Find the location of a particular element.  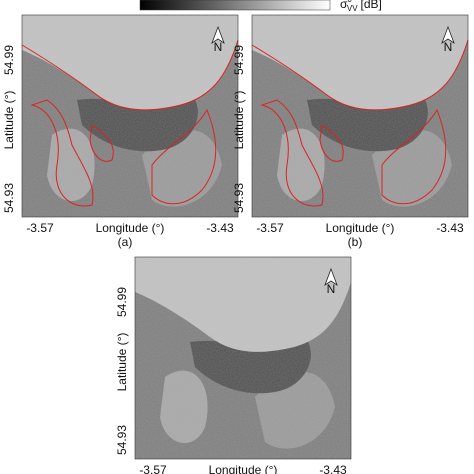

colorbar is located at coordinates (235, 5).